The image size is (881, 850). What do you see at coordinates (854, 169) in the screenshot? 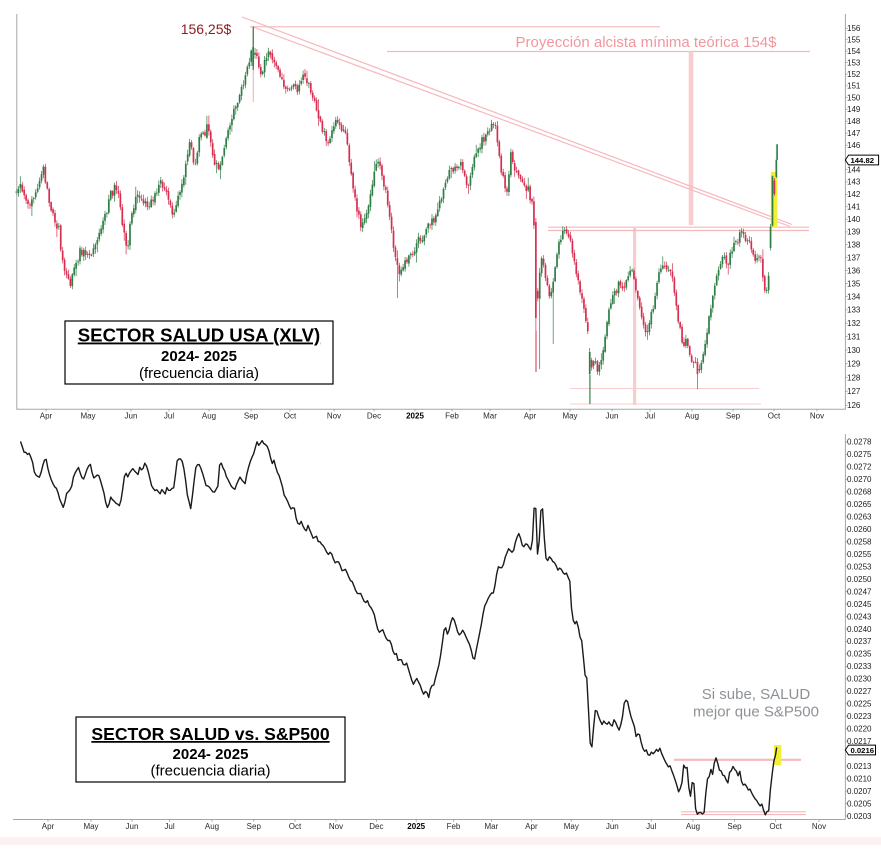
I see `svg-text: 144` at bounding box center [854, 169].